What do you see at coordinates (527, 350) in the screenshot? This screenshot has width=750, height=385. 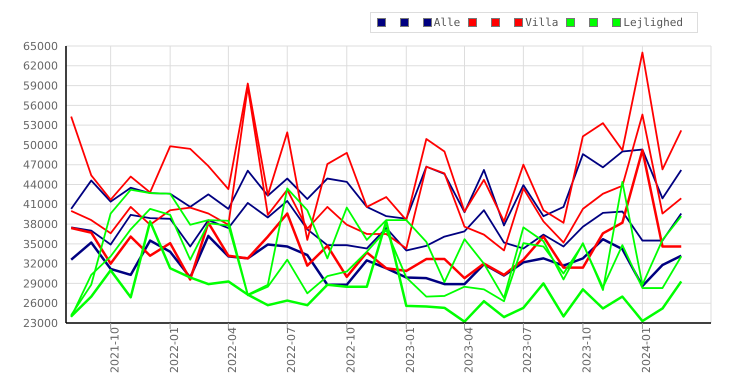 I see `x-tick-label: 2023-07` at bounding box center [527, 350].